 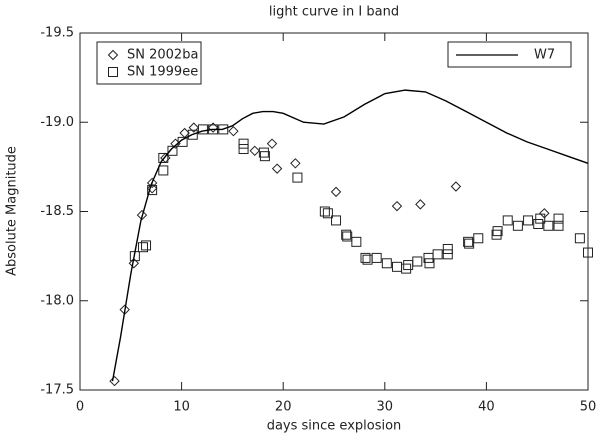 I want to click on x-tick-label: 40, so click(x=486, y=407).